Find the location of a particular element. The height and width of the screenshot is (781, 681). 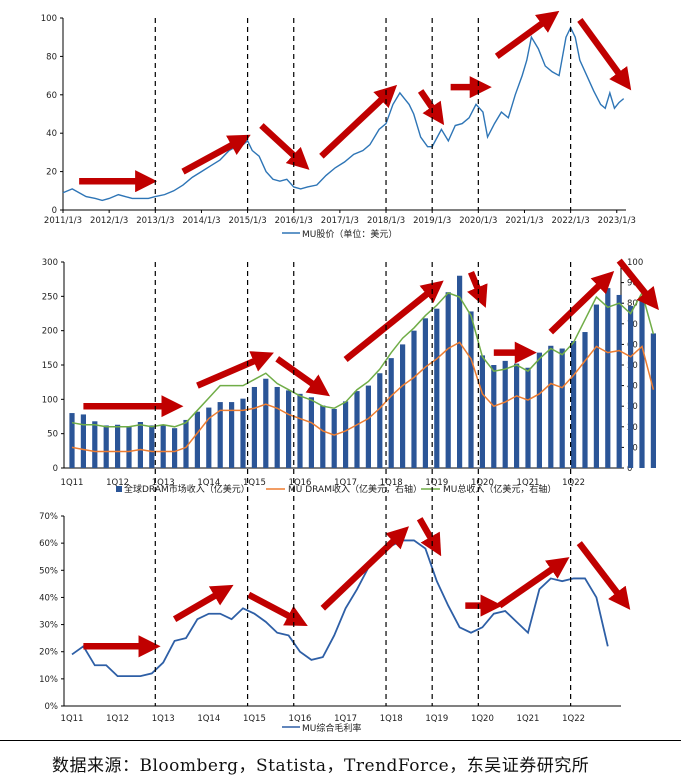

x-tick-label: 2019/1/3 is located at coordinates (432, 221).